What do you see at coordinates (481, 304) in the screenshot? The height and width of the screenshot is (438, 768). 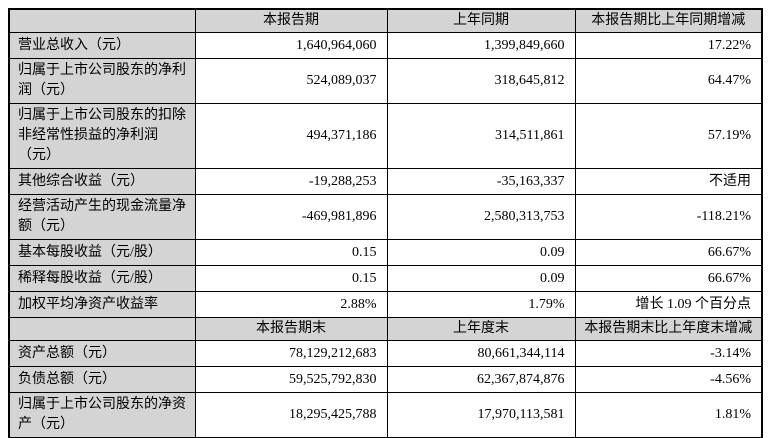 I see `prior-period-value: 1.79%` at bounding box center [481, 304].